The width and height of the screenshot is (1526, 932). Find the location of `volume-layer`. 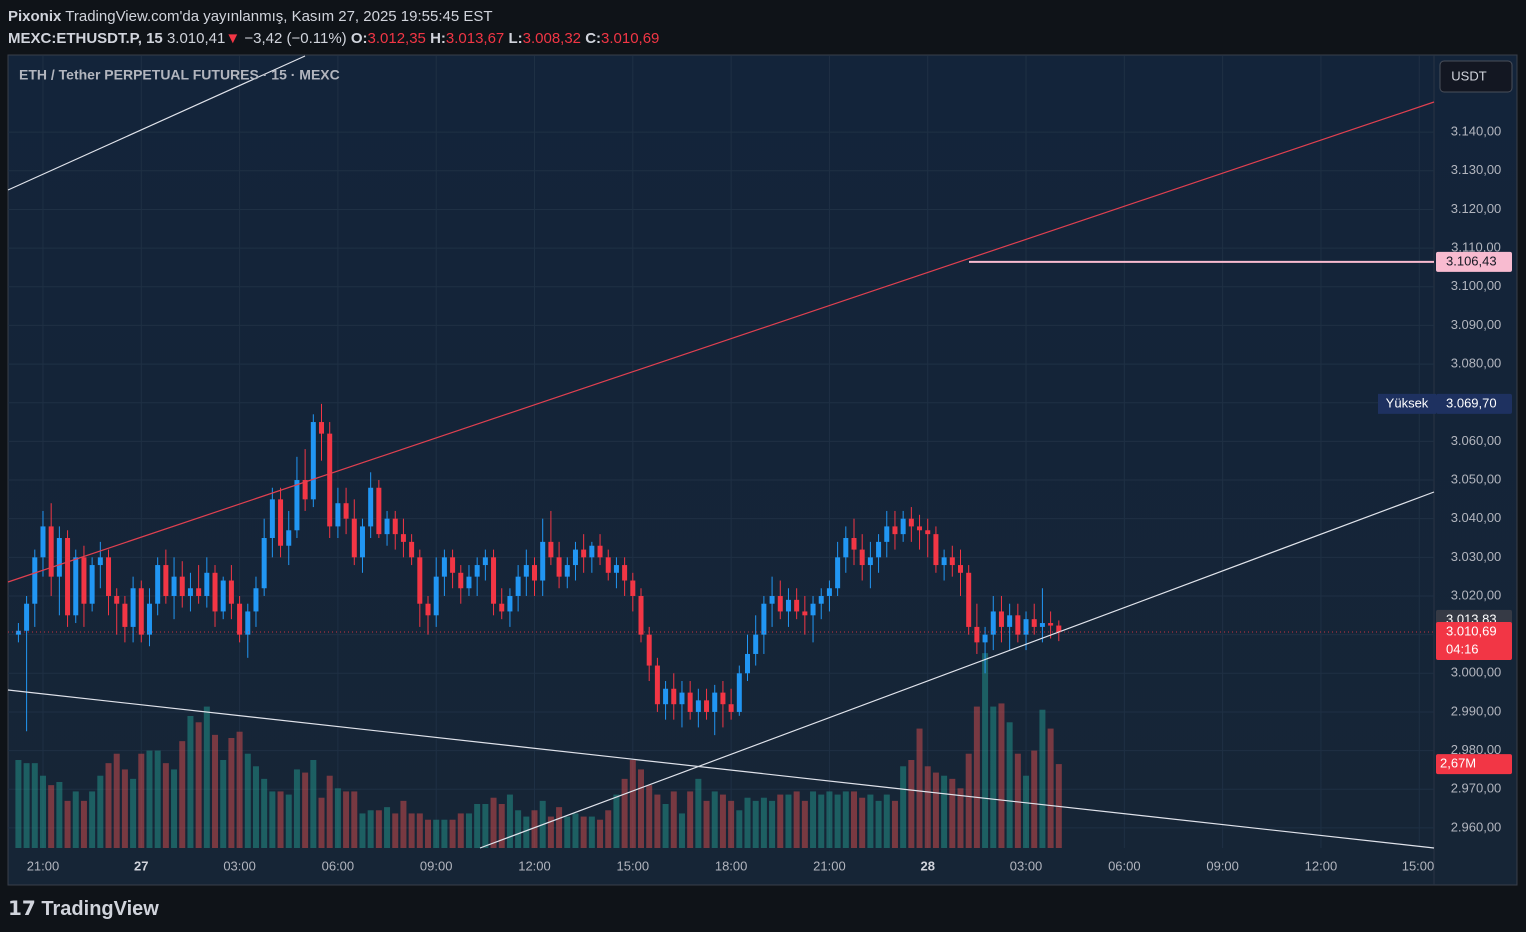

volume-layer is located at coordinates (538, 750).